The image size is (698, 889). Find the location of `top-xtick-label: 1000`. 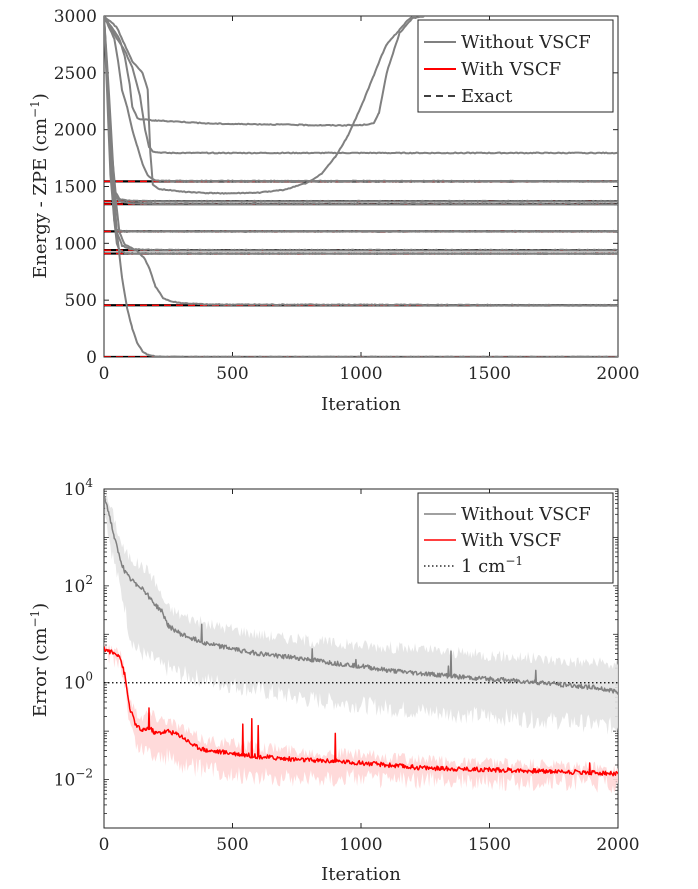

top-xtick-label: 1000 is located at coordinates (360, 374).